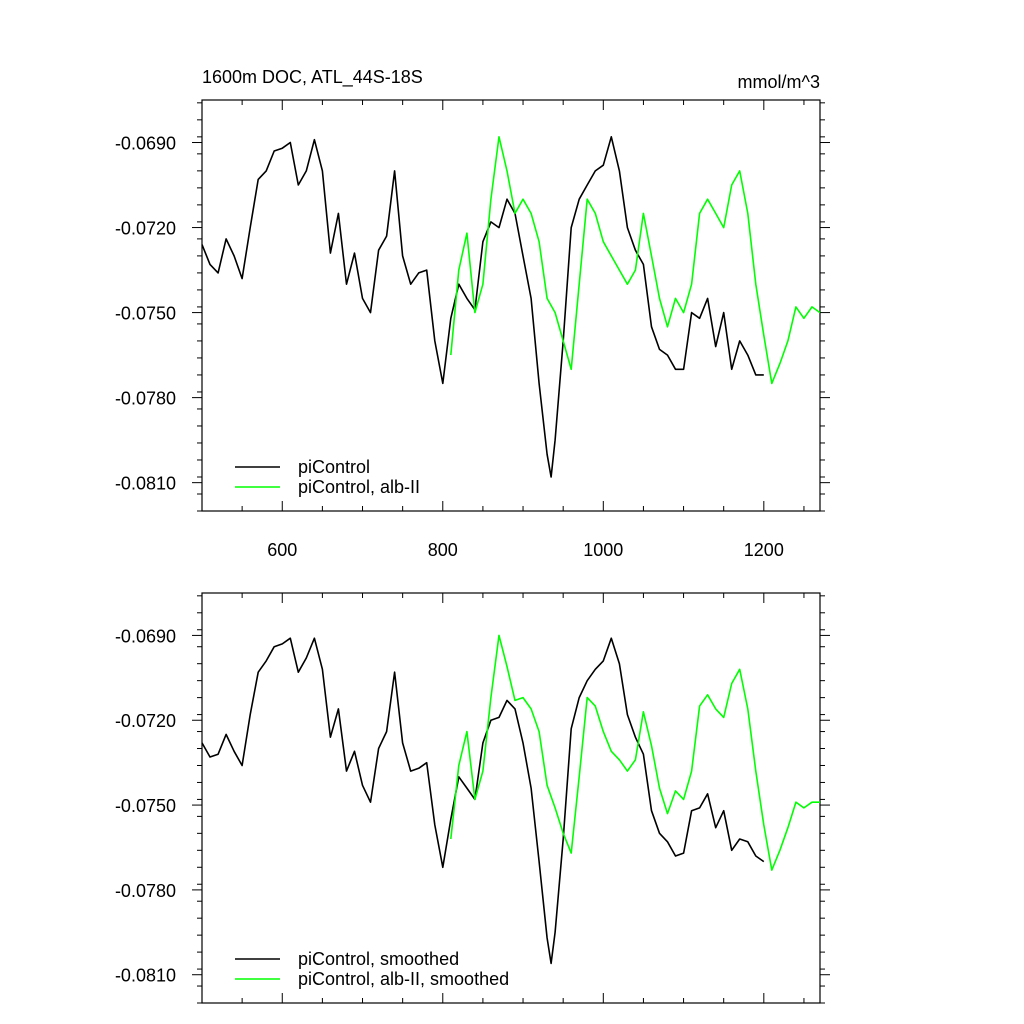  What do you see at coordinates (779, 82) in the screenshot?
I see `units-label: mmol/m^3` at bounding box center [779, 82].